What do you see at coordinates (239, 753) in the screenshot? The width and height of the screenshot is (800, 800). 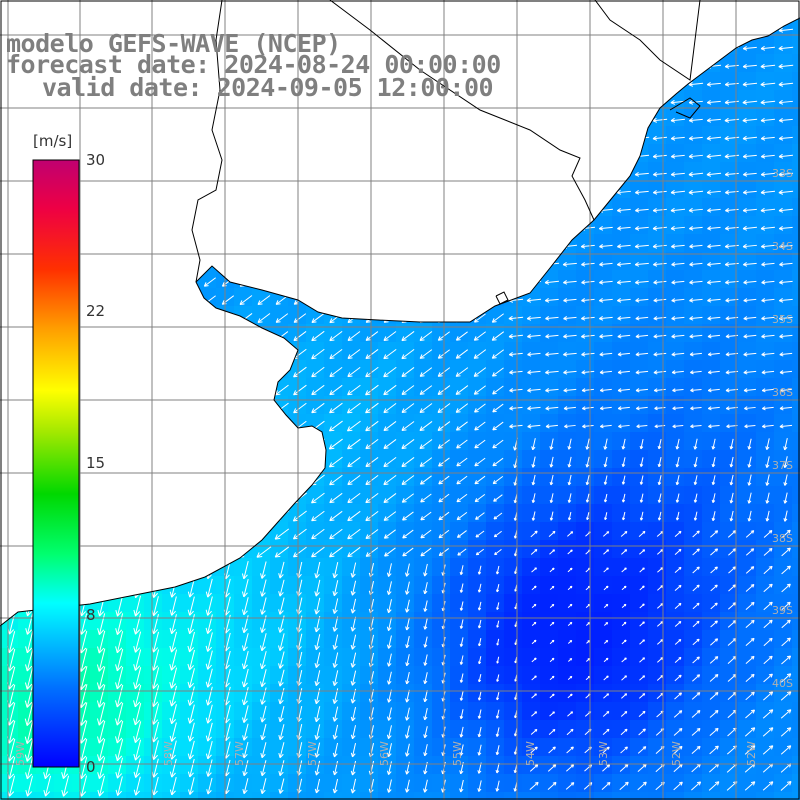 I see `lon-label-57w-a: 57W` at bounding box center [239, 753].